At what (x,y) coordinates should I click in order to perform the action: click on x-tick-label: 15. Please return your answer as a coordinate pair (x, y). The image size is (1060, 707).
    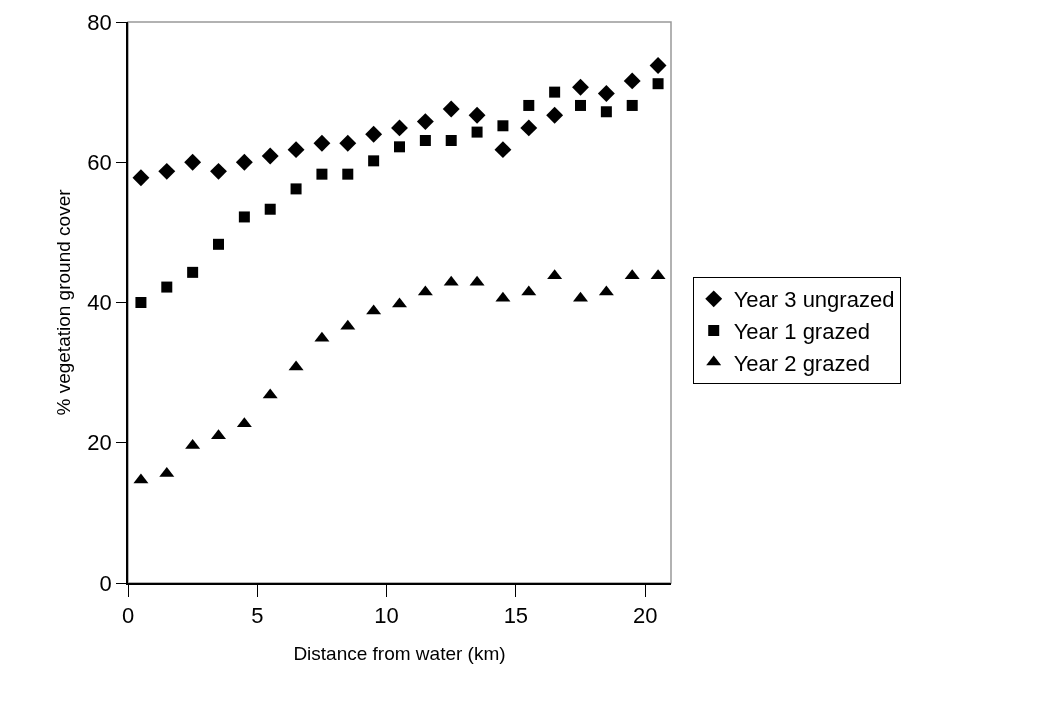
    Looking at the image, I should click on (516, 616).